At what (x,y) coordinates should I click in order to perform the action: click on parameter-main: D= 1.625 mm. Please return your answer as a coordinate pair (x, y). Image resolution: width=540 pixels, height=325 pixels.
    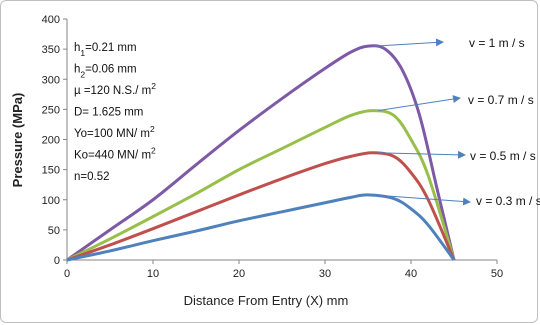
    Looking at the image, I should click on (108, 113).